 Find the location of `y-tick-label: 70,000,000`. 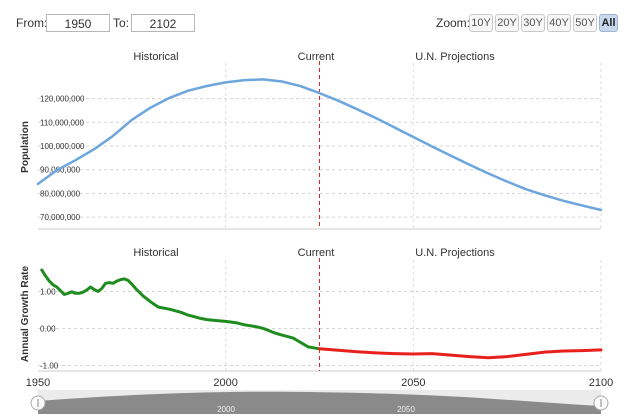

y-tick-label: 70,000,000 is located at coordinates (60, 217).